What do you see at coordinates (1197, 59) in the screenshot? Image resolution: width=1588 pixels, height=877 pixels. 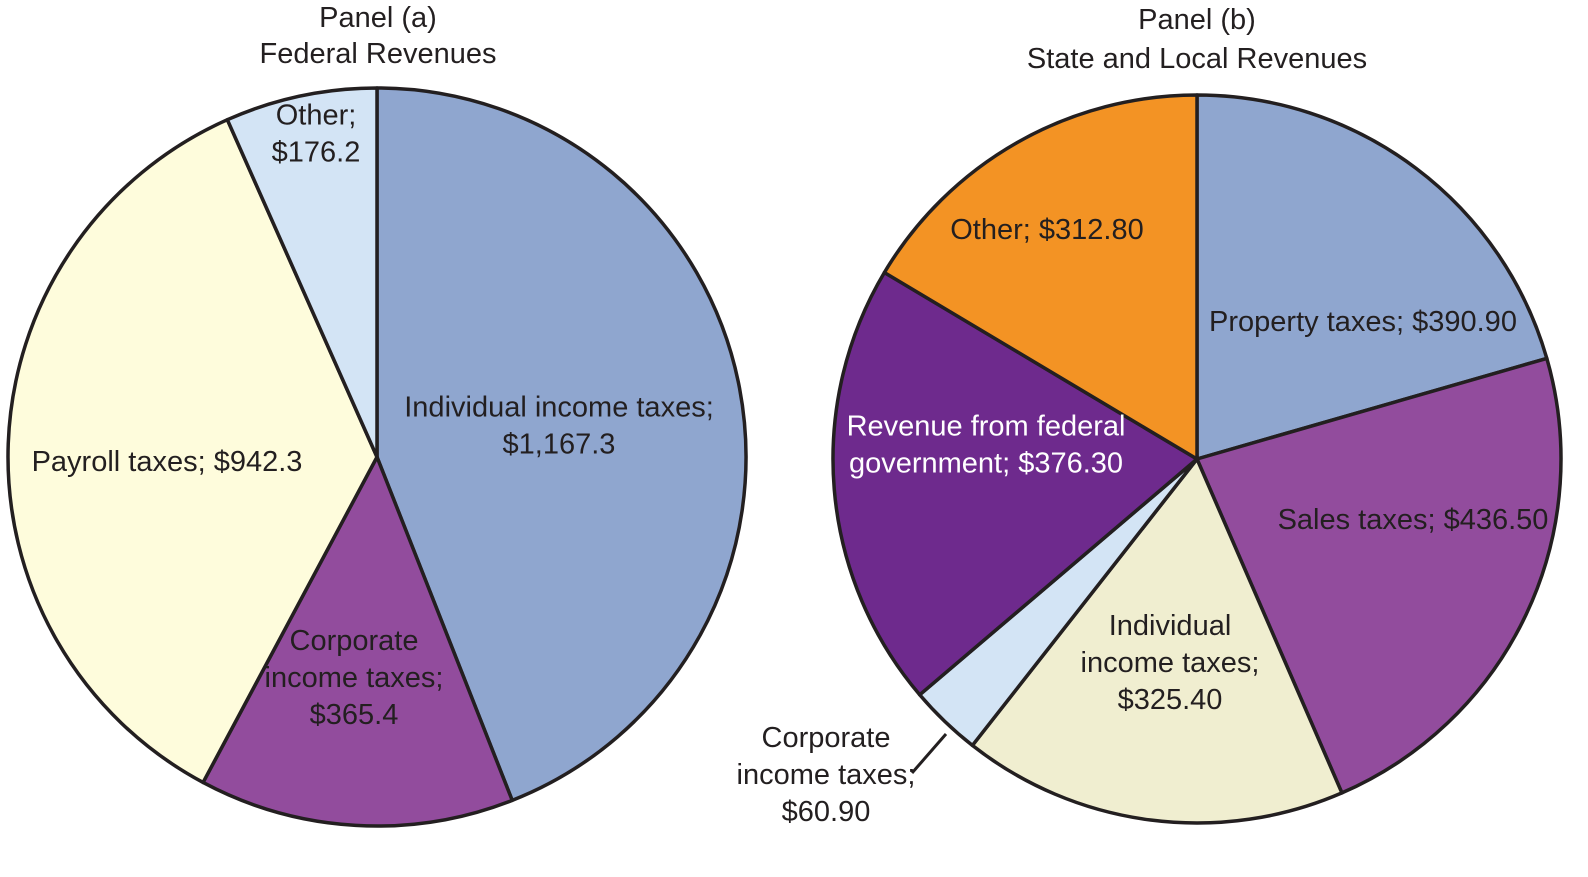 I see `panel-b-title-line2: State and Local Revenues` at bounding box center [1197, 59].